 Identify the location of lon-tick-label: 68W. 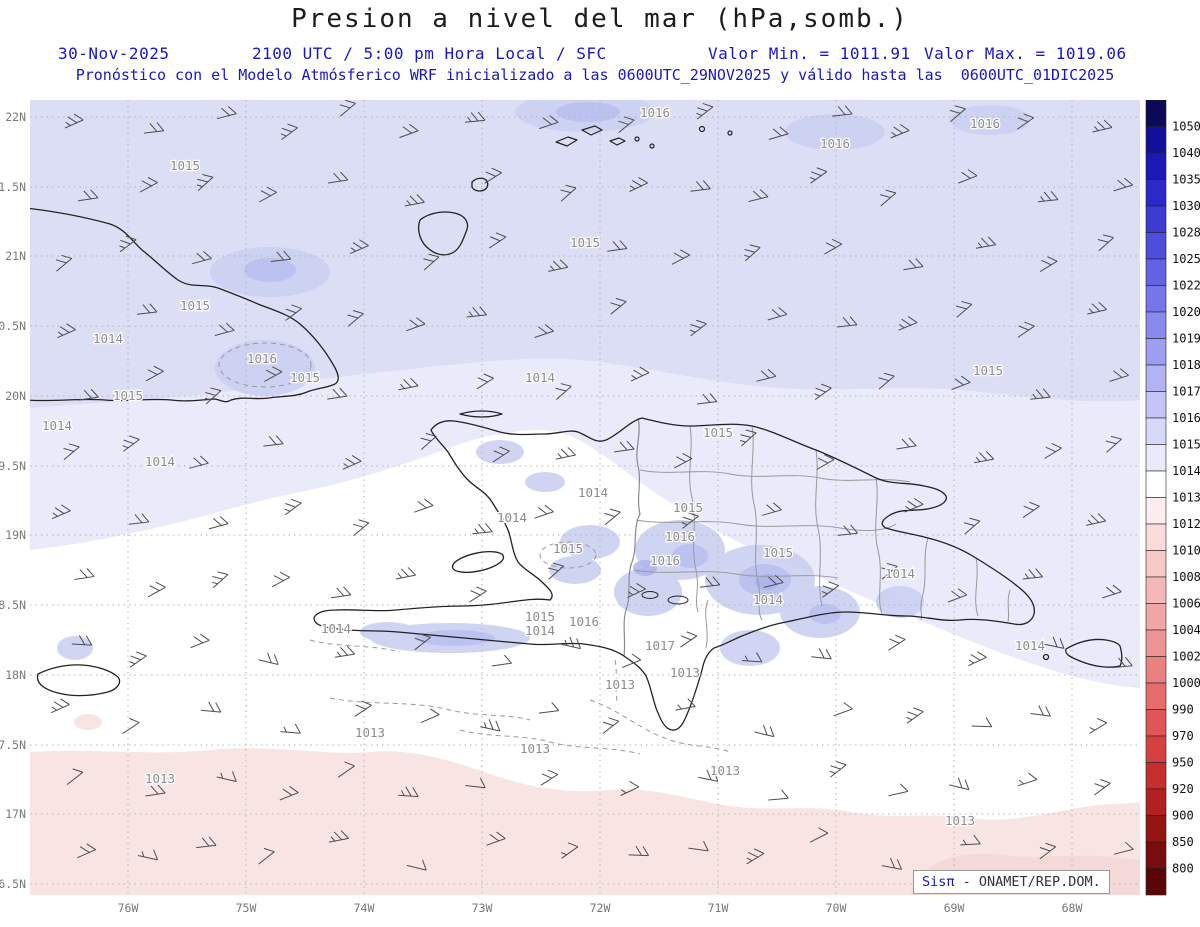
(1072, 908).